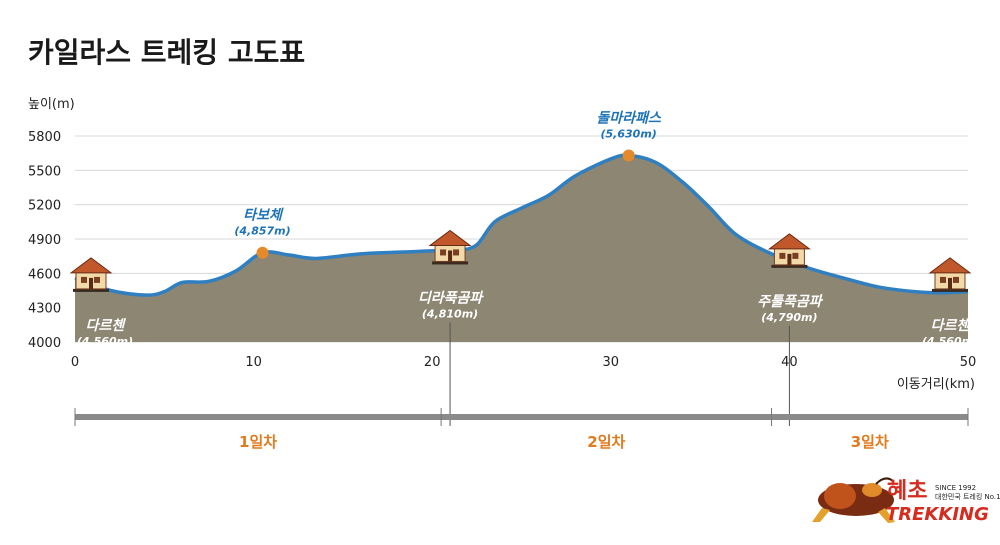 This screenshot has height=545, width=1000. Describe the element at coordinates (967, 496) in the screenshot. I see `logo-tagline: 대한민국 트레킹 No.1` at that location.